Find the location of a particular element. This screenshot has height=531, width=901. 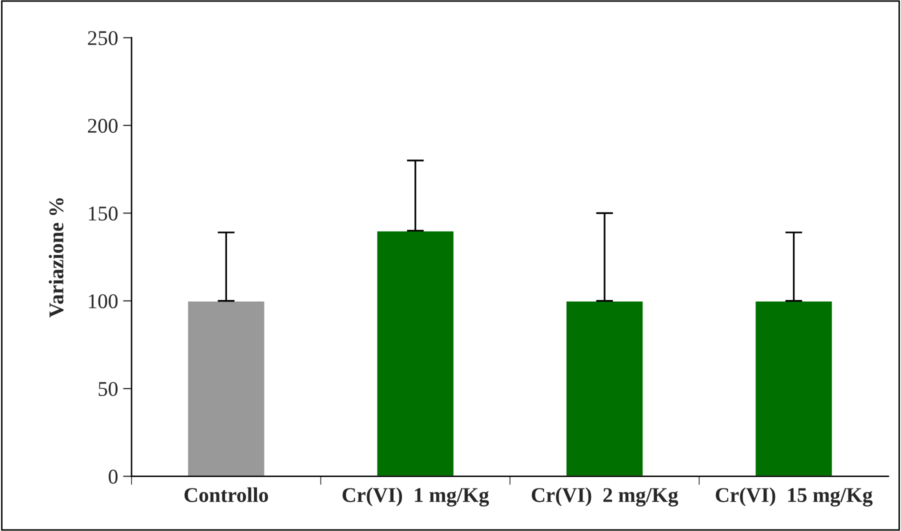

y-tick-label: 150 is located at coordinates (103, 213).